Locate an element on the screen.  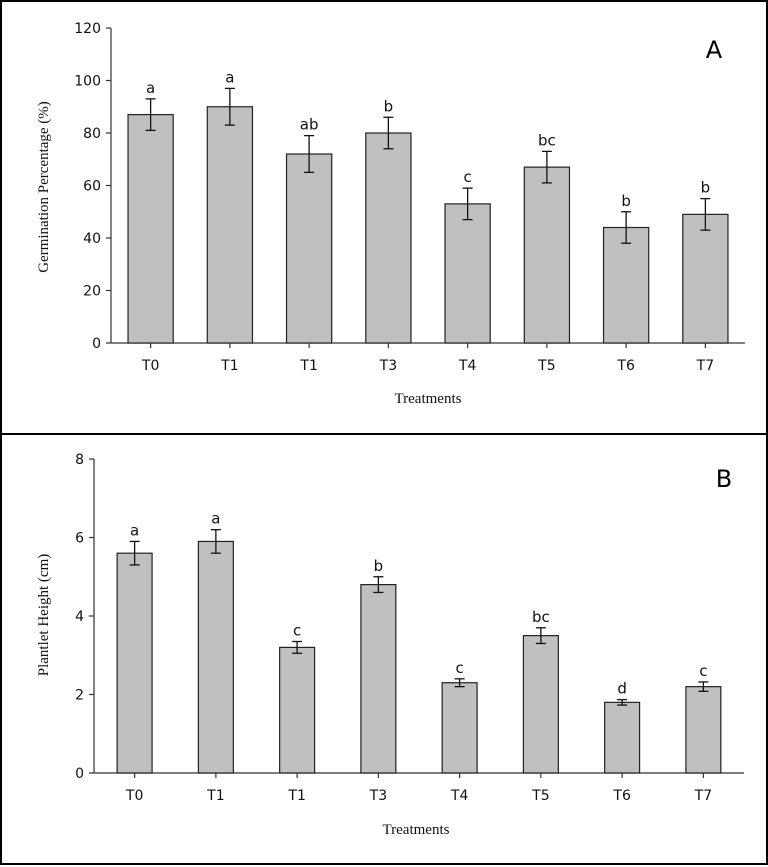
y-tick-label: 40 is located at coordinates (92, 239).